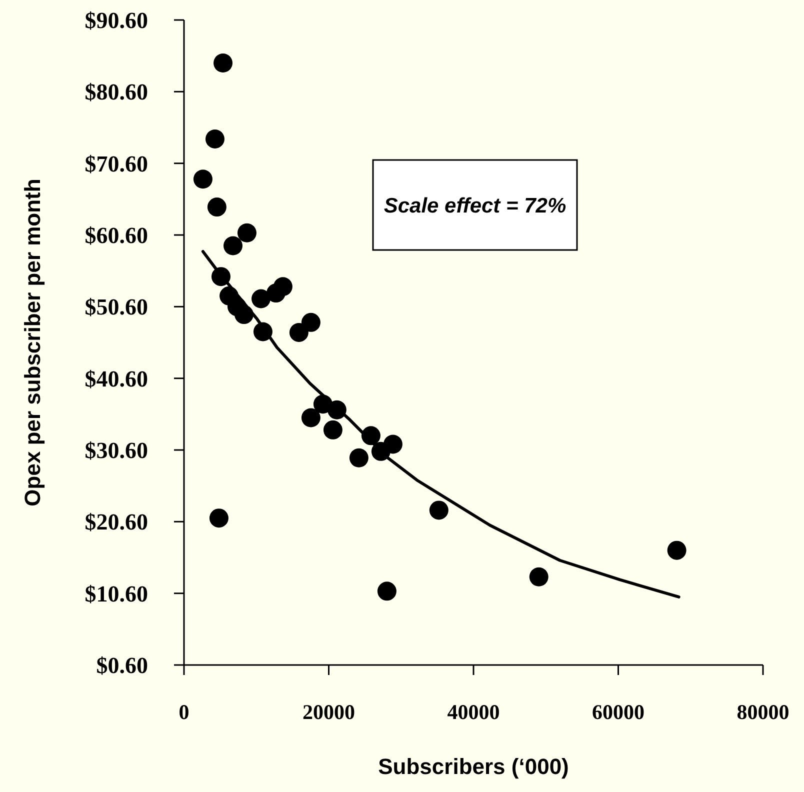 This screenshot has height=792, width=804. I want to click on y-tick-label: $20.60, so click(116, 522).